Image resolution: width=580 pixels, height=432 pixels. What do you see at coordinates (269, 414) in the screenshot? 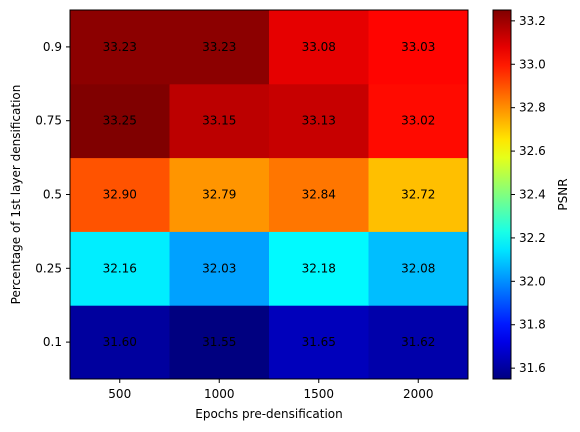
I see `x-axis-label: Epochs pre-densification` at bounding box center [269, 414].